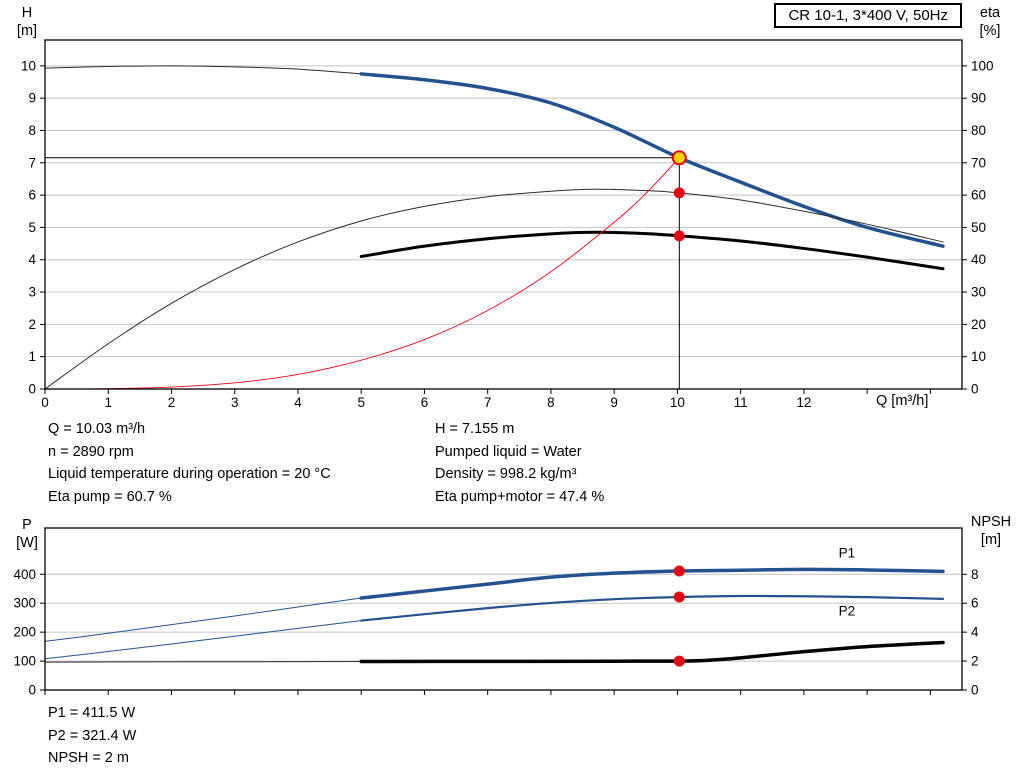 Image resolution: width=1024 pixels, height=781 pixels. Describe the element at coordinates (991, 522) in the screenshot. I see `npsh-axis-symbol: NPSH` at that location.